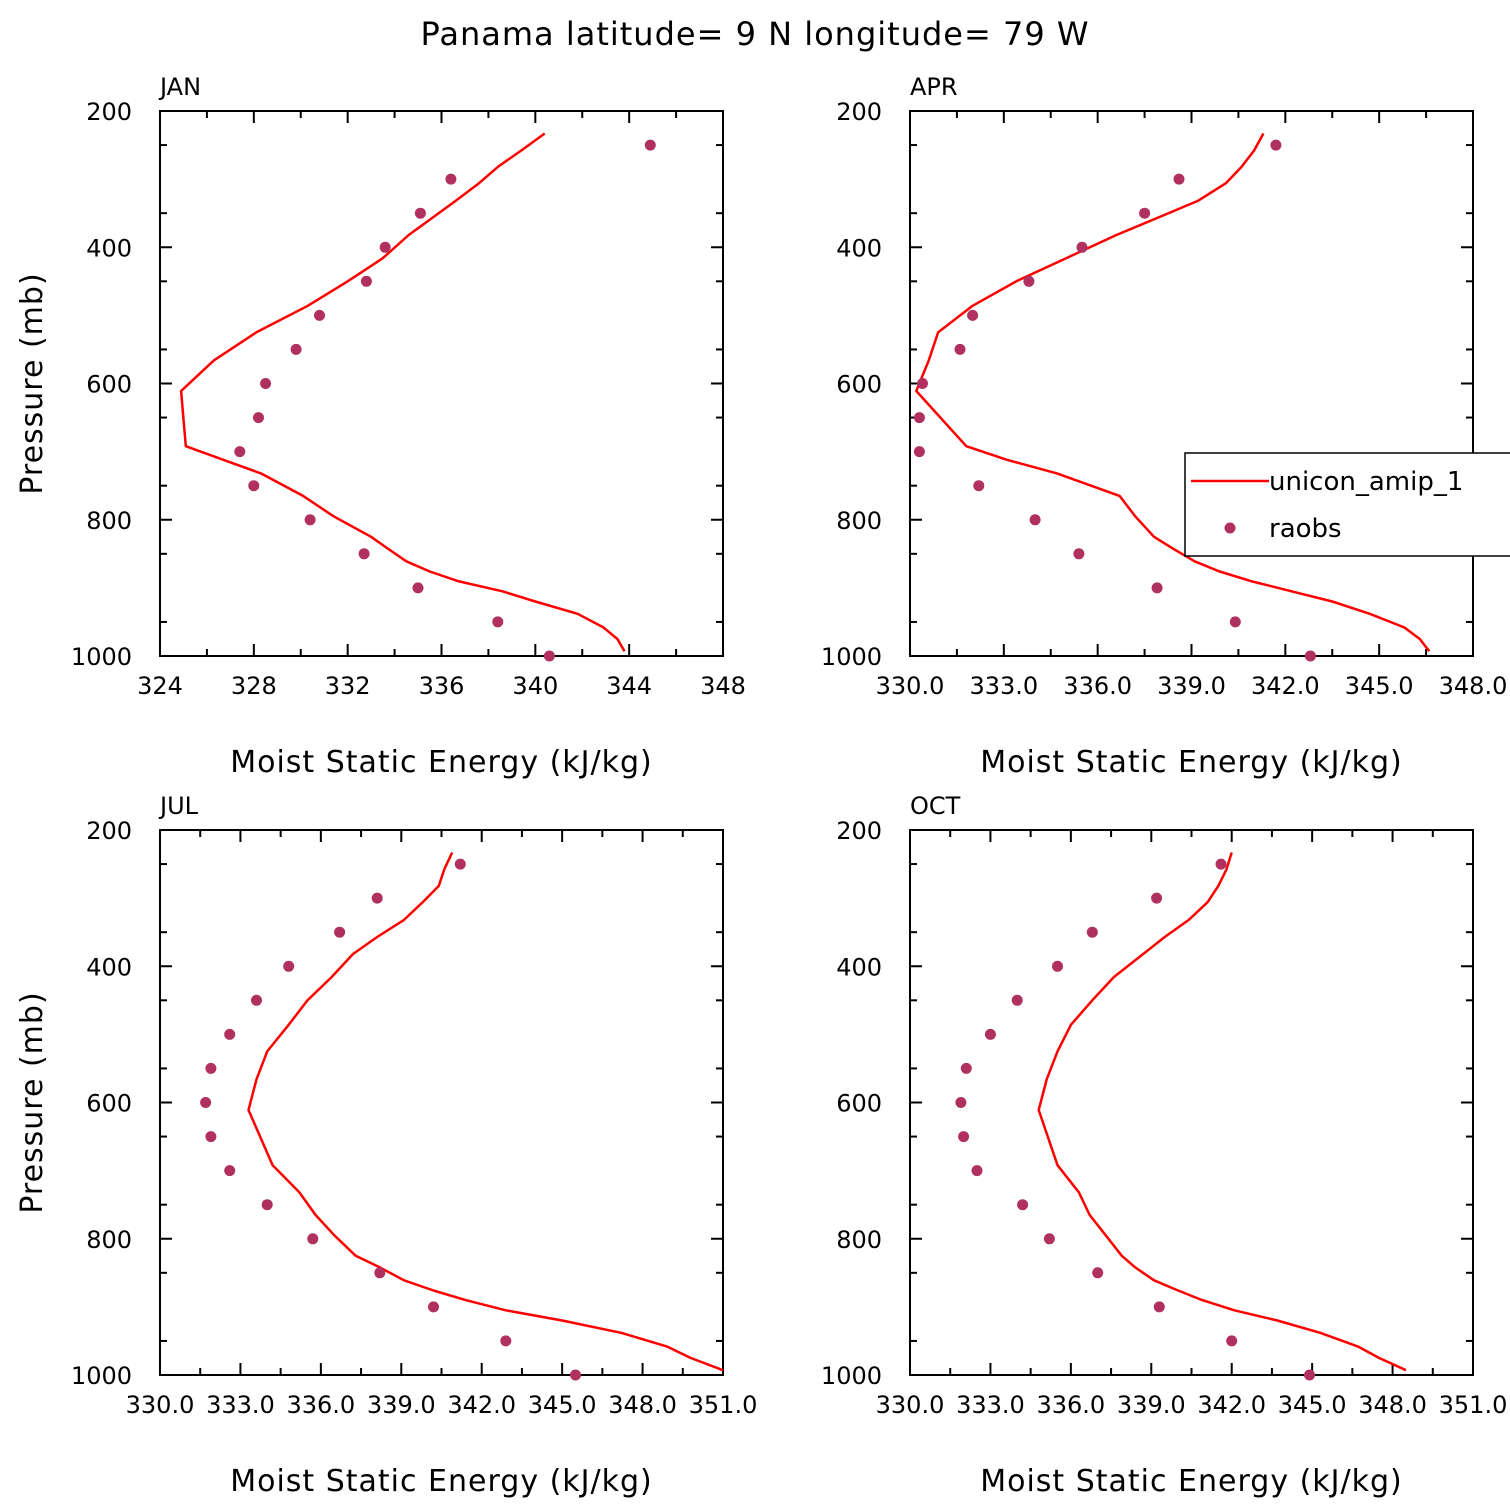 The width and height of the screenshot is (1510, 1510). What do you see at coordinates (629, 686) in the screenshot?
I see `x-tick-label: 344` at bounding box center [629, 686].